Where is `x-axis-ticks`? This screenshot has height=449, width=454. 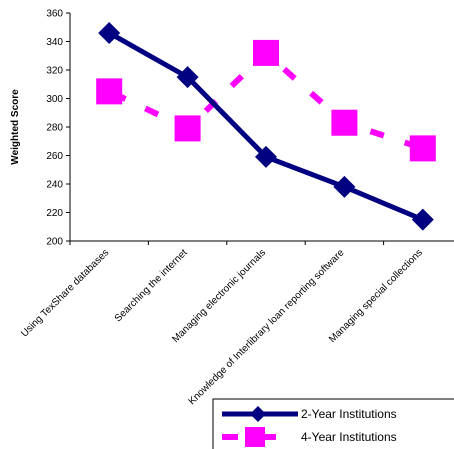
x-axis-ticks is located at coordinates (227, 243).